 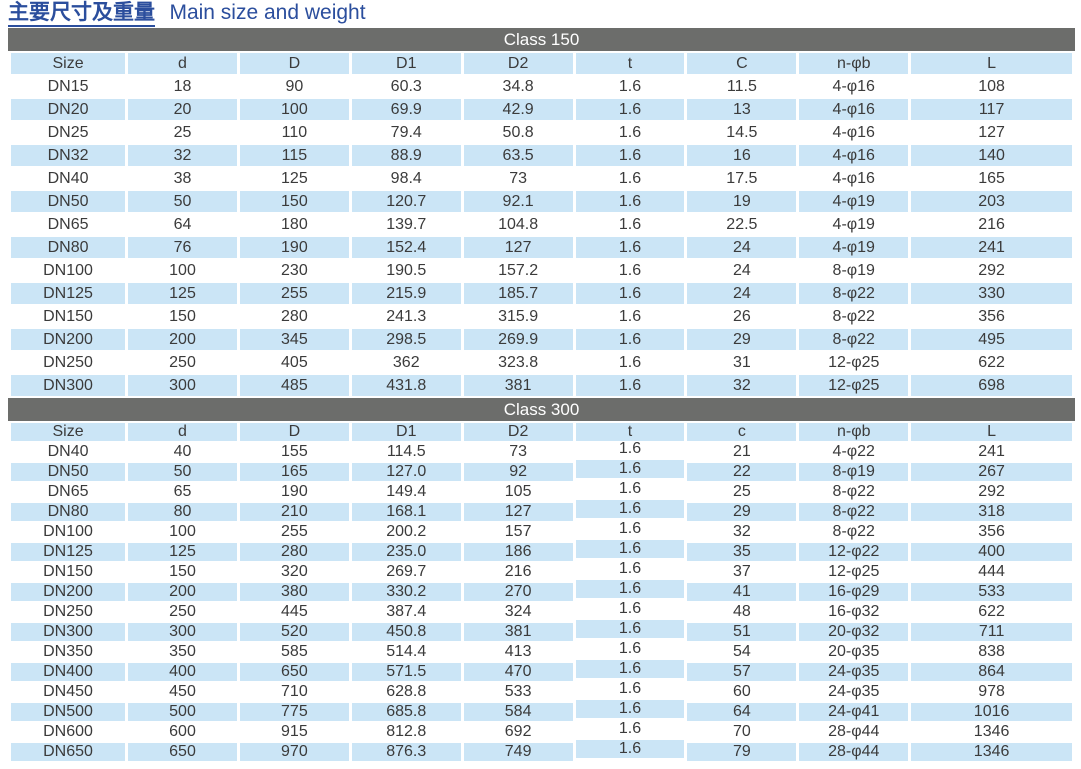 I want to click on table-row: DN125 125 255 215.9 185.7 1.6 24 8-φ22 330, so click(x=541, y=293).